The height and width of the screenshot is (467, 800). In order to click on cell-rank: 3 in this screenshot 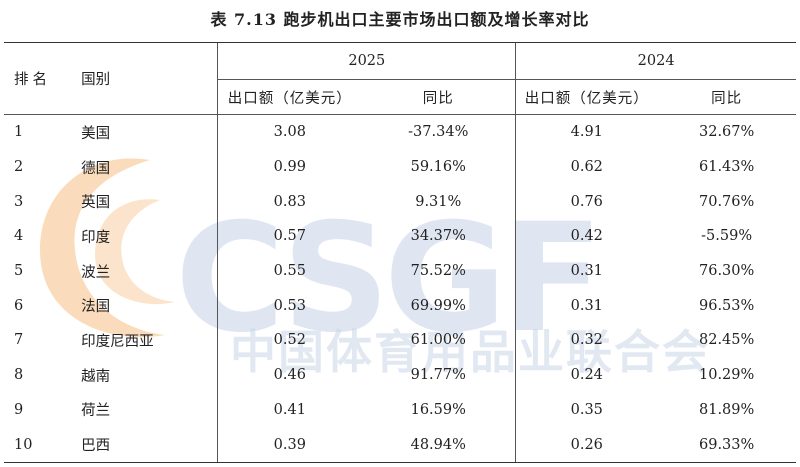, I will do `click(19, 201)`.